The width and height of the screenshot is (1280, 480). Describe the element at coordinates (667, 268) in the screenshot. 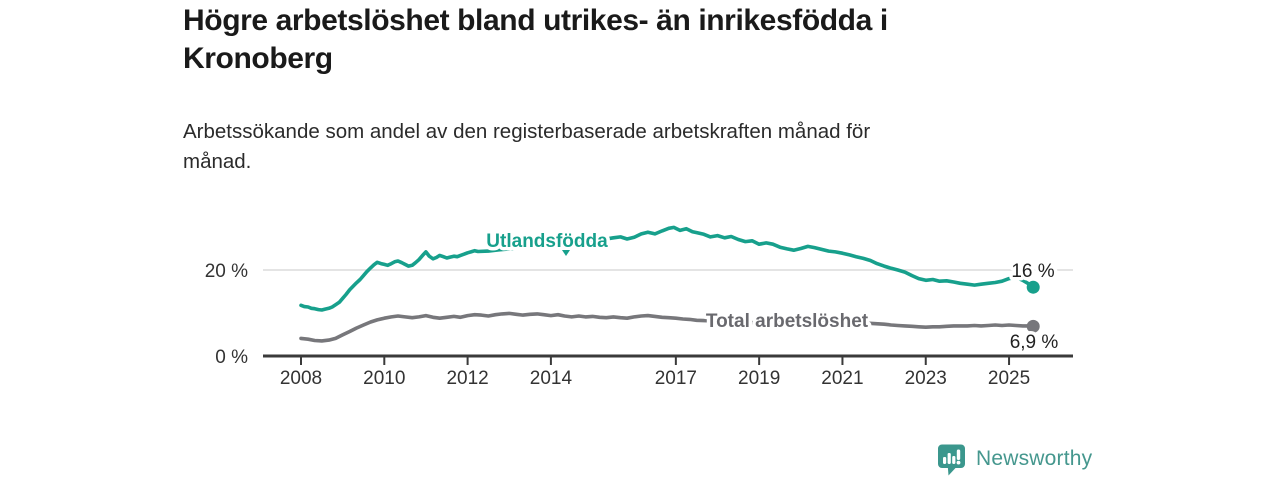

I see `series-line-utlandsfodda` at that location.